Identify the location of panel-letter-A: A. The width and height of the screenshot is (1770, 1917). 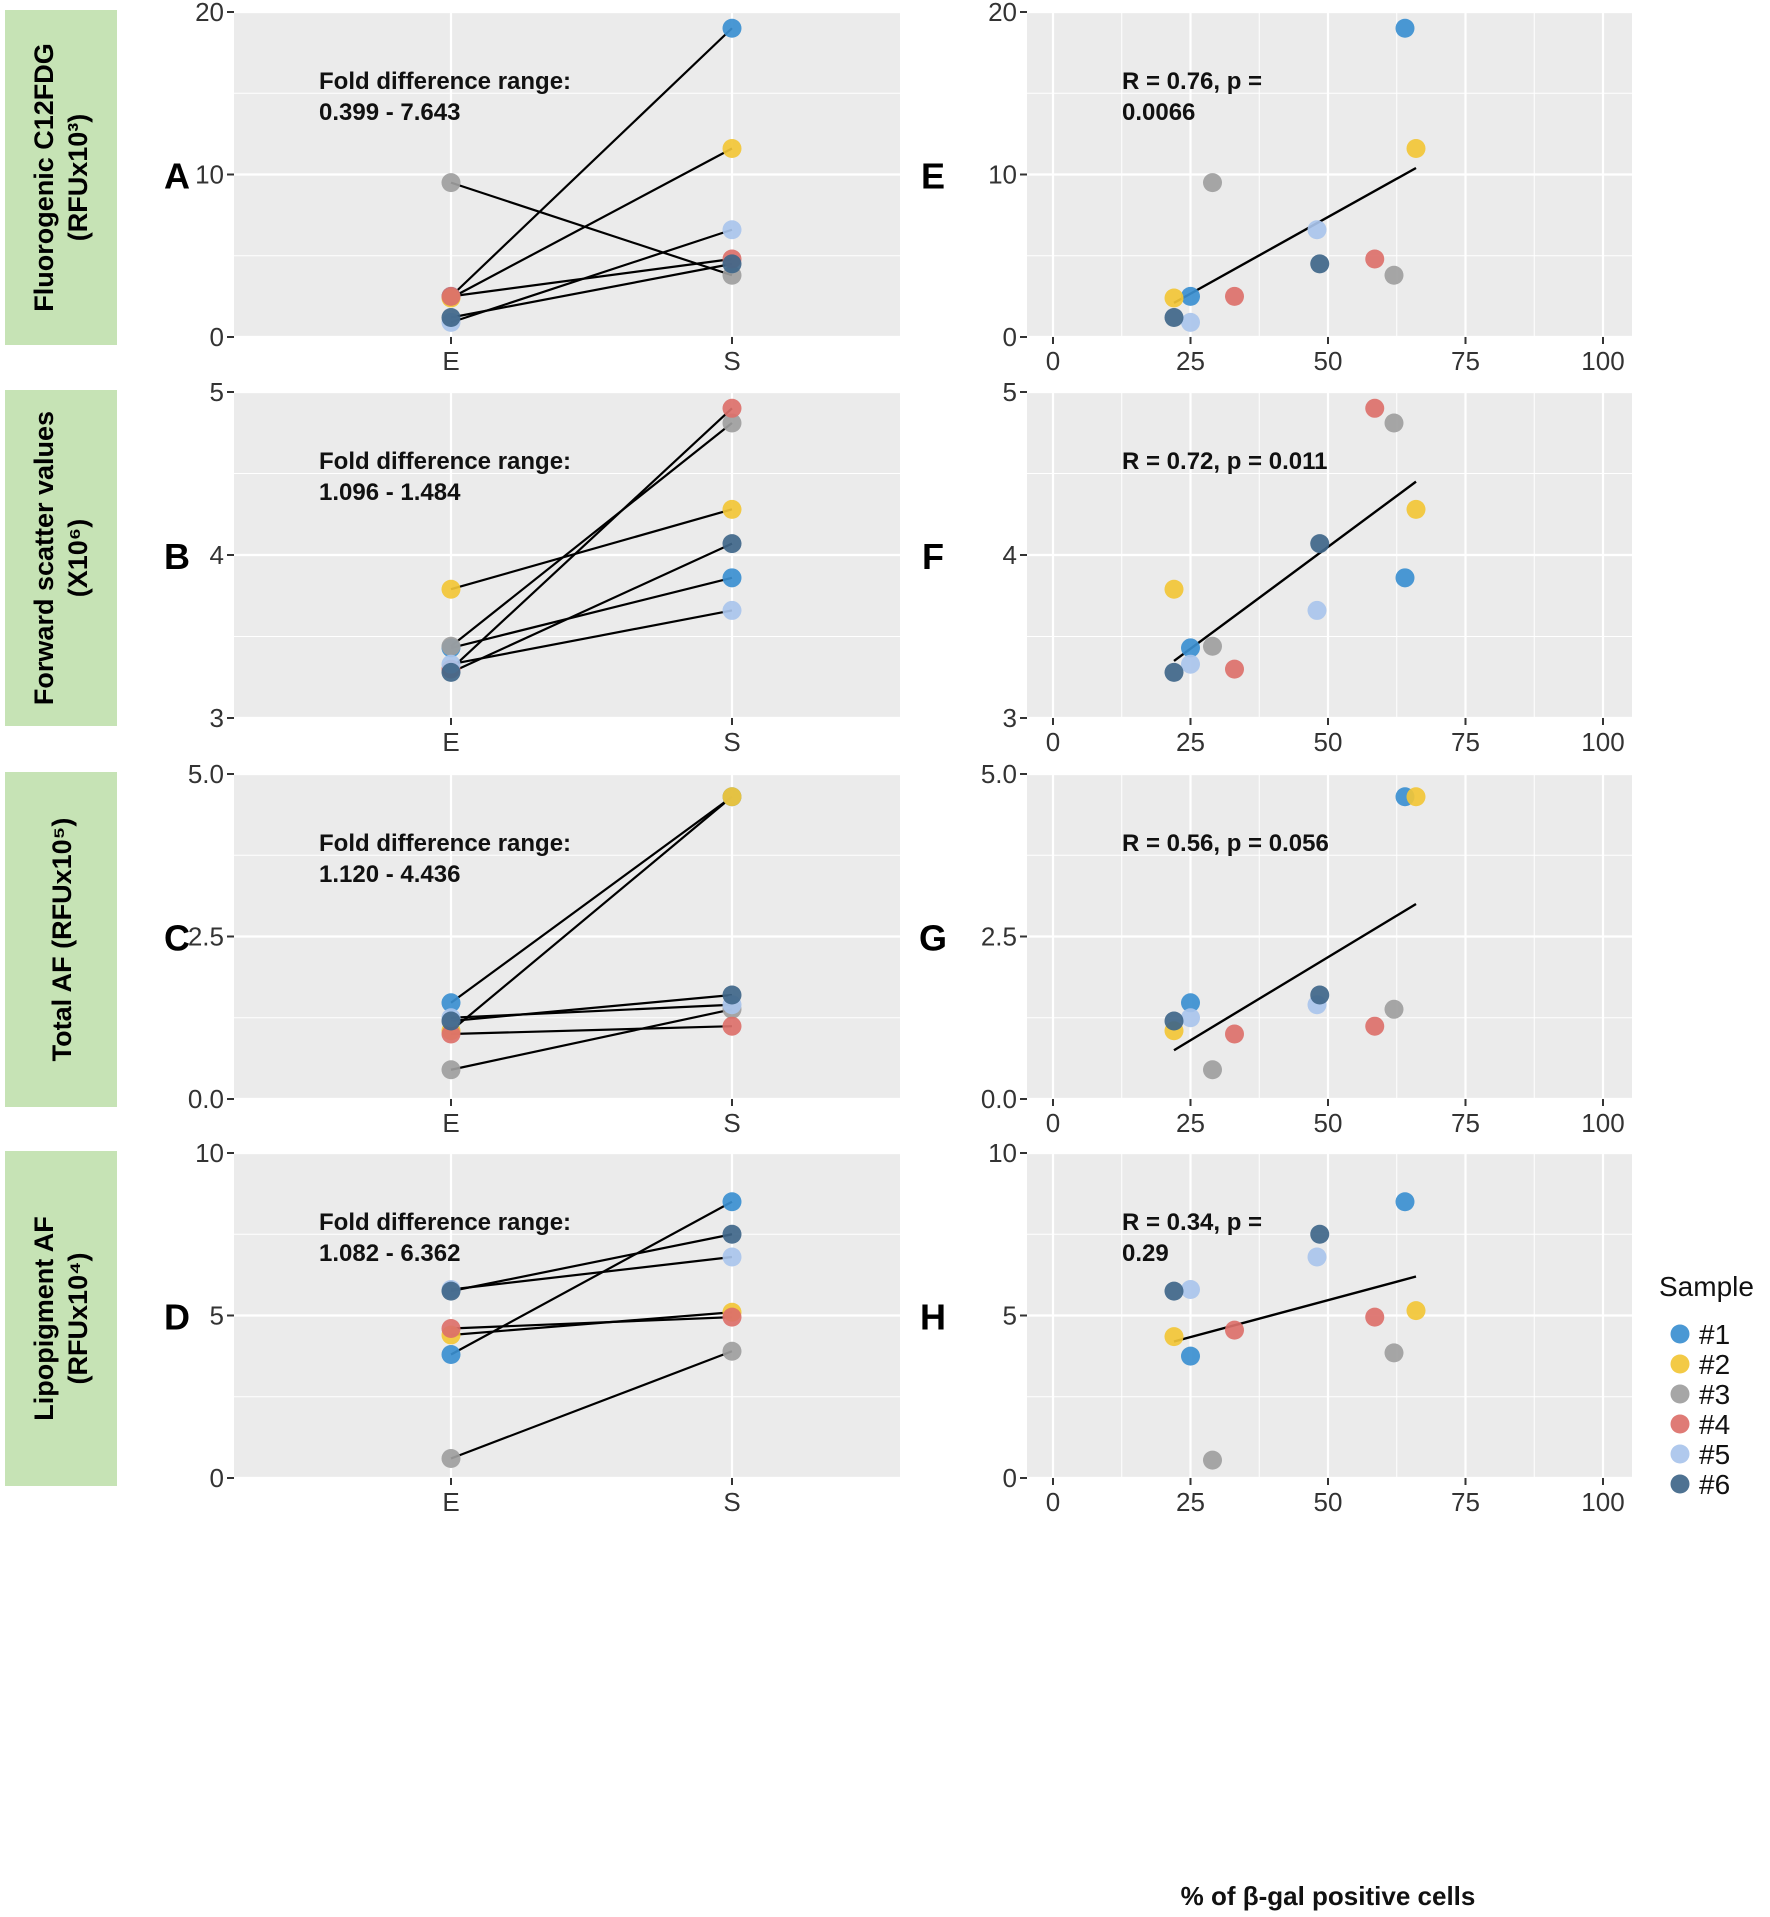
(177, 176).